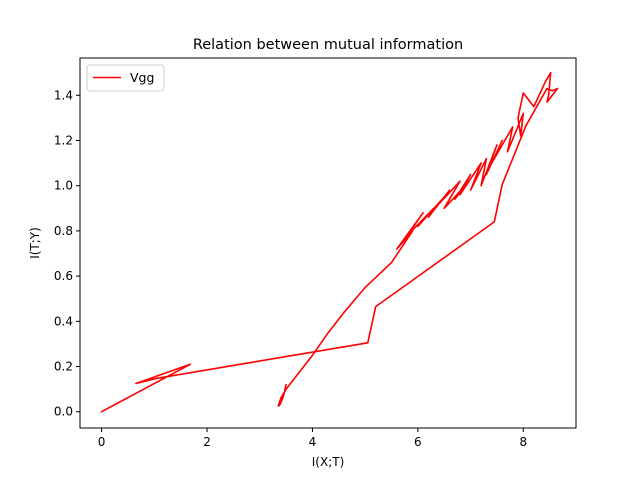 This screenshot has width=640, height=480. What do you see at coordinates (35, 243) in the screenshot?
I see `y-axis-label: I(T;Y)` at bounding box center [35, 243].